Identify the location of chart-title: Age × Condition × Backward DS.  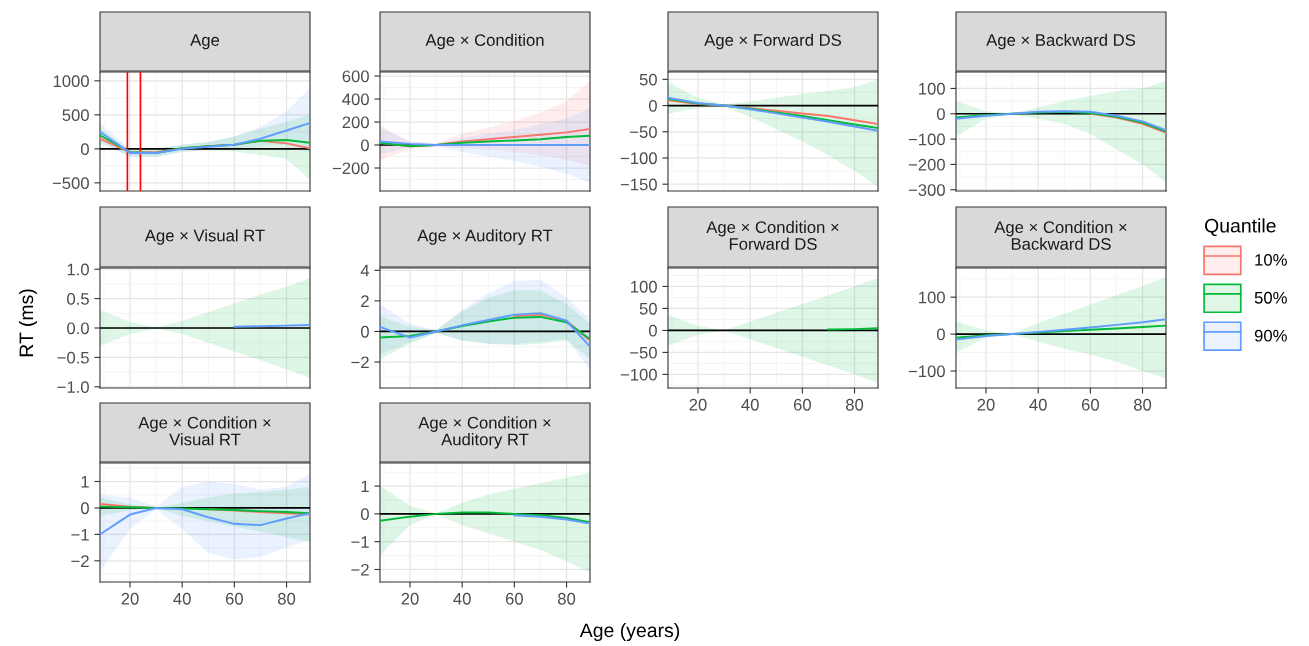
(1060, 235).